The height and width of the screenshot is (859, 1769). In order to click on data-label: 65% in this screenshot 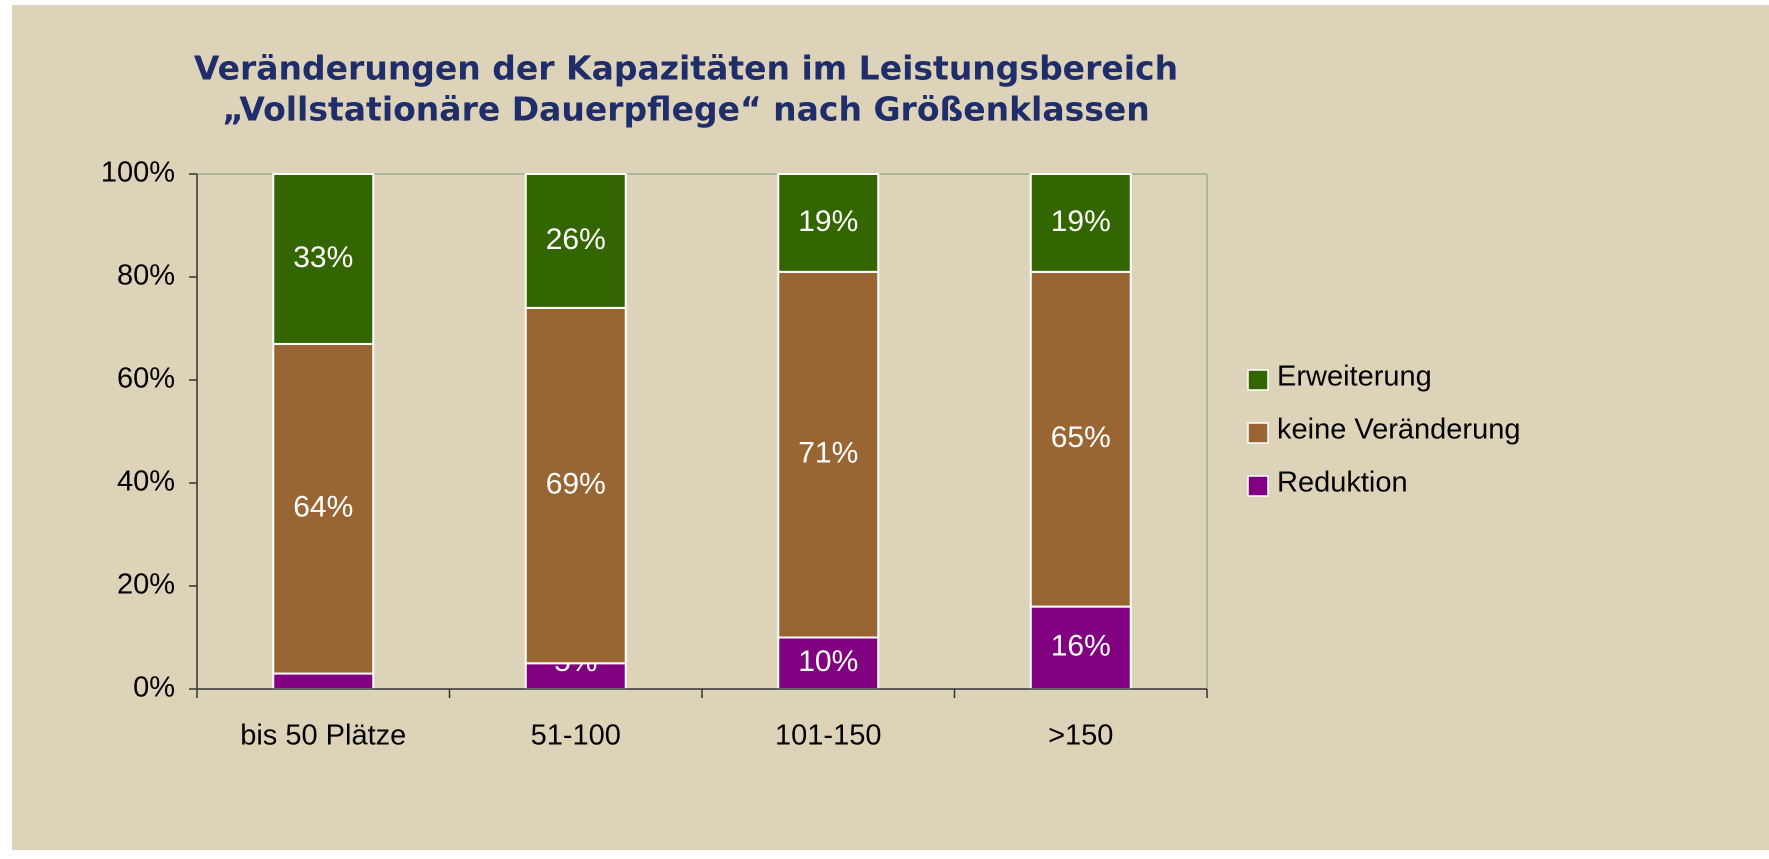, I will do `click(1081, 437)`.